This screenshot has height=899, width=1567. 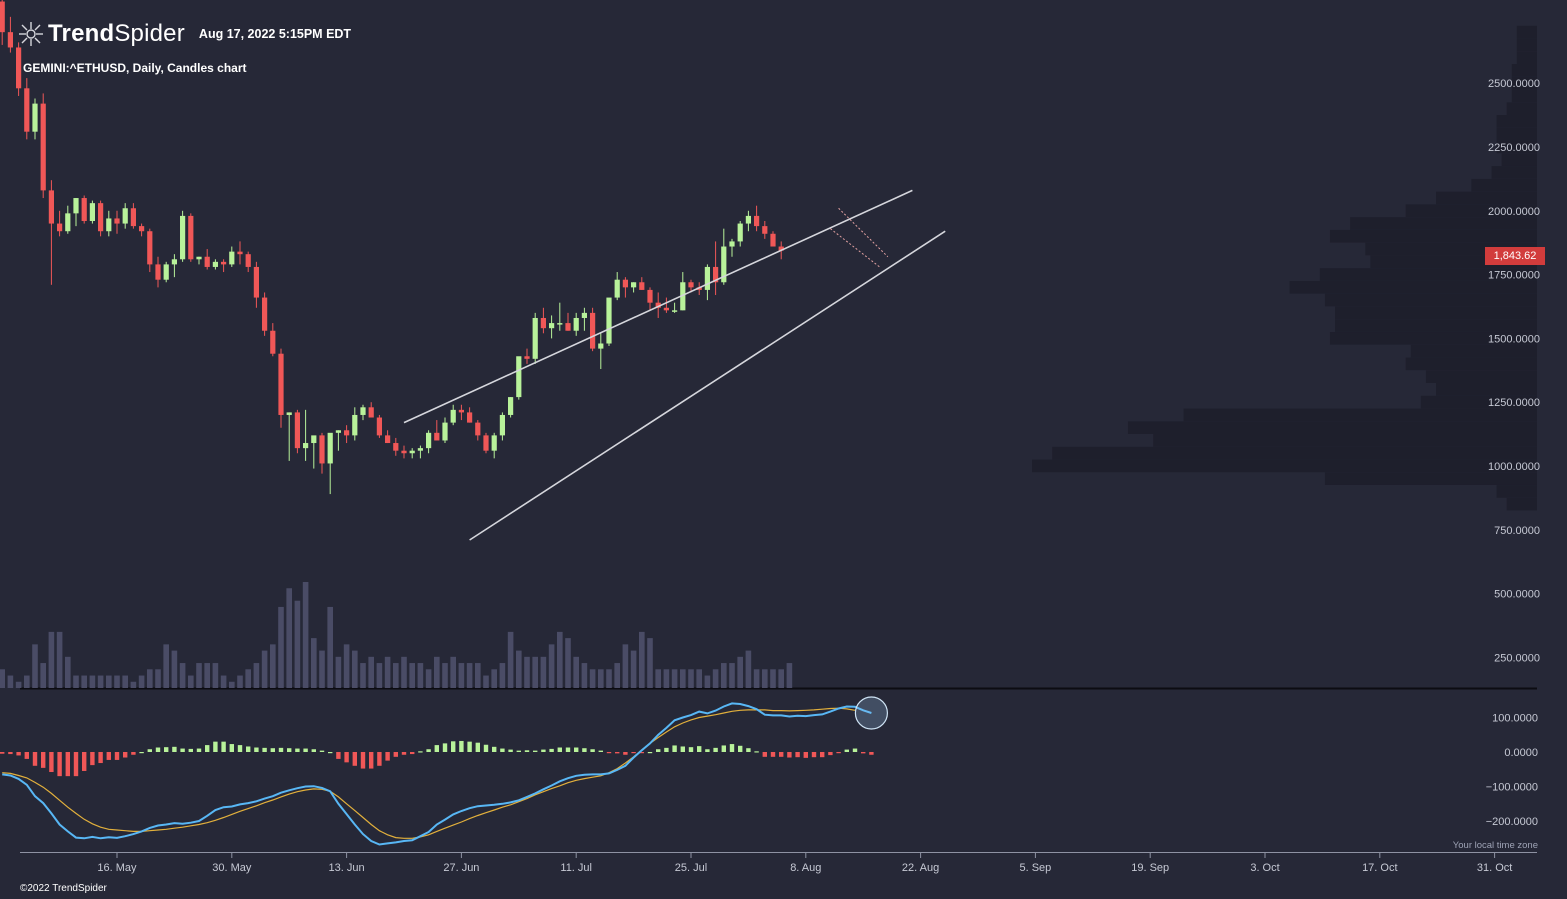 I want to click on trendlines, so click(x=674, y=365).